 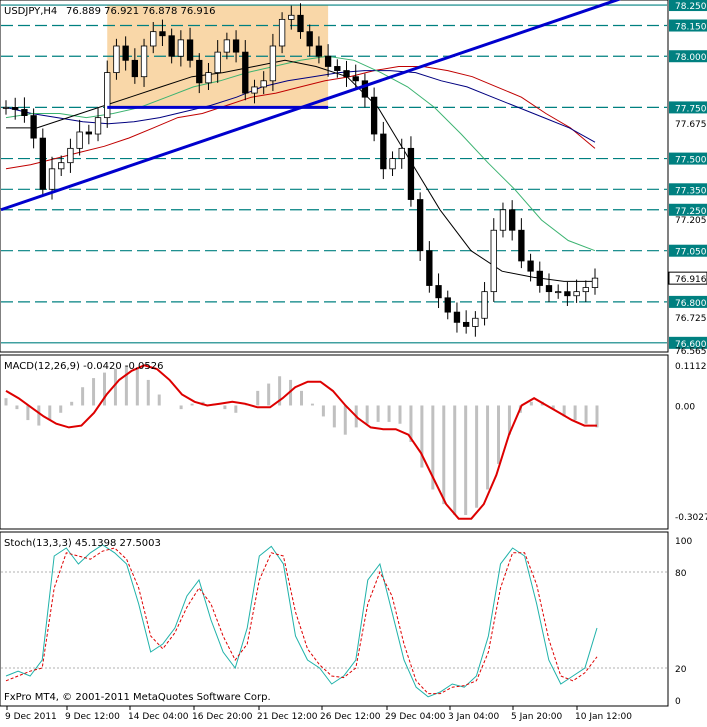 I want to click on time-axis-label: 14 Dec 04:00, so click(x=158, y=717).